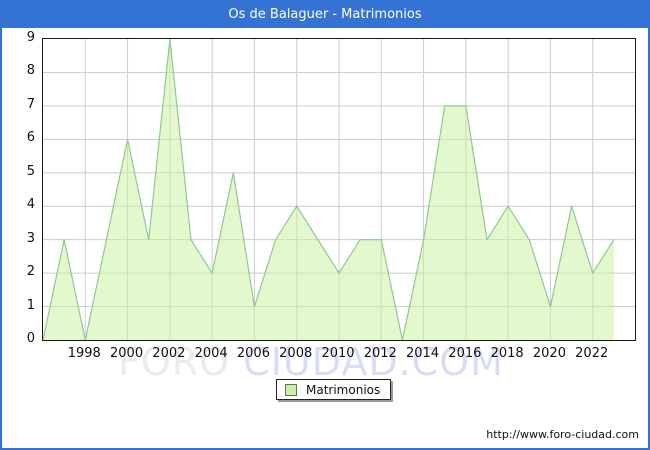 The height and width of the screenshot is (450, 650). What do you see at coordinates (30, 71) in the screenshot?
I see `y-tick-label: 8` at bounding box center [30, 71].